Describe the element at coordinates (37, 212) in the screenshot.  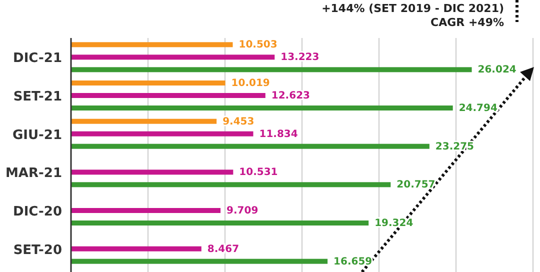
I see `y-tick-label: DIC-20` at that location.